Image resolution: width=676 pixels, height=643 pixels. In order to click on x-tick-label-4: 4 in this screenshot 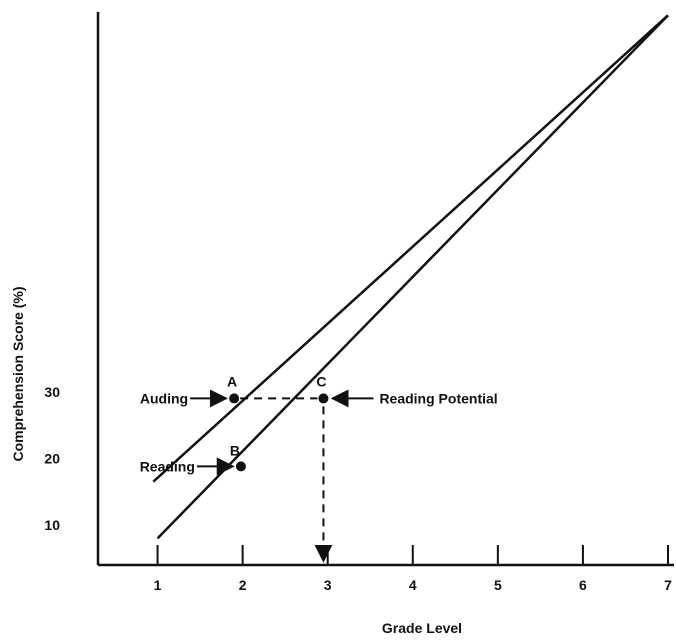, I will do `click(413, 585)`.